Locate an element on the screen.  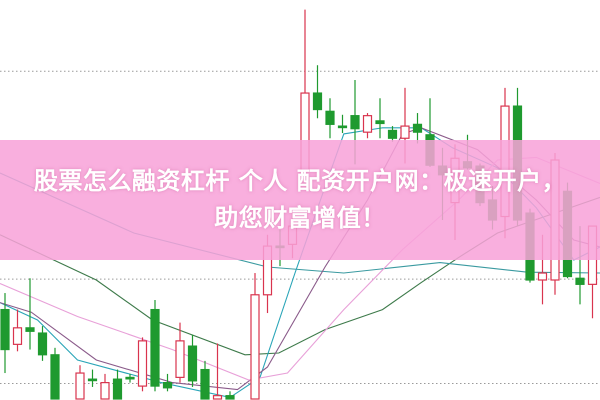
banner-line-2: 助您财富增值！ is located at coordinates (300, 218).